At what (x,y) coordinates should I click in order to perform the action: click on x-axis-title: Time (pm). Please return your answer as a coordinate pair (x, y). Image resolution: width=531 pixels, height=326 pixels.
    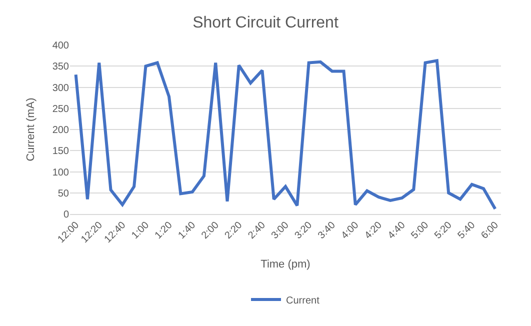
    Looking at the image, I should click on (285, 264).